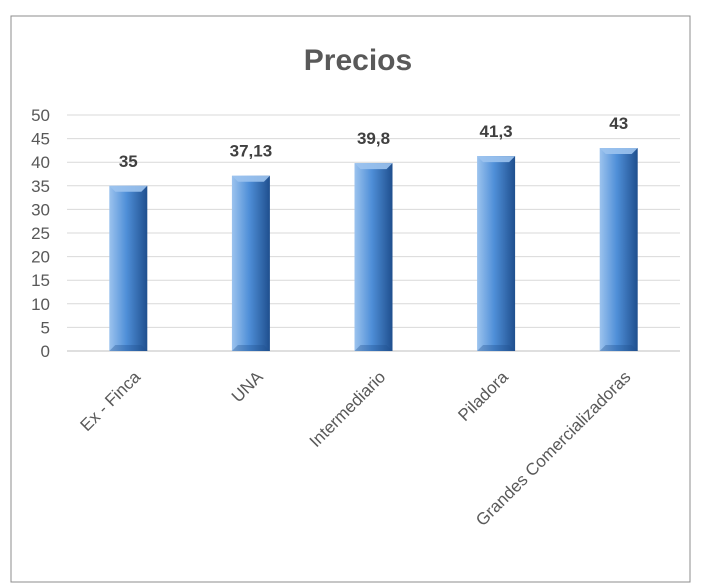 This screenshot has width=702, height=583. What do you see at coordinates (45, 351) in the screenshot?
I see `y-tick-label: 0` at bounding box center [45, 351].